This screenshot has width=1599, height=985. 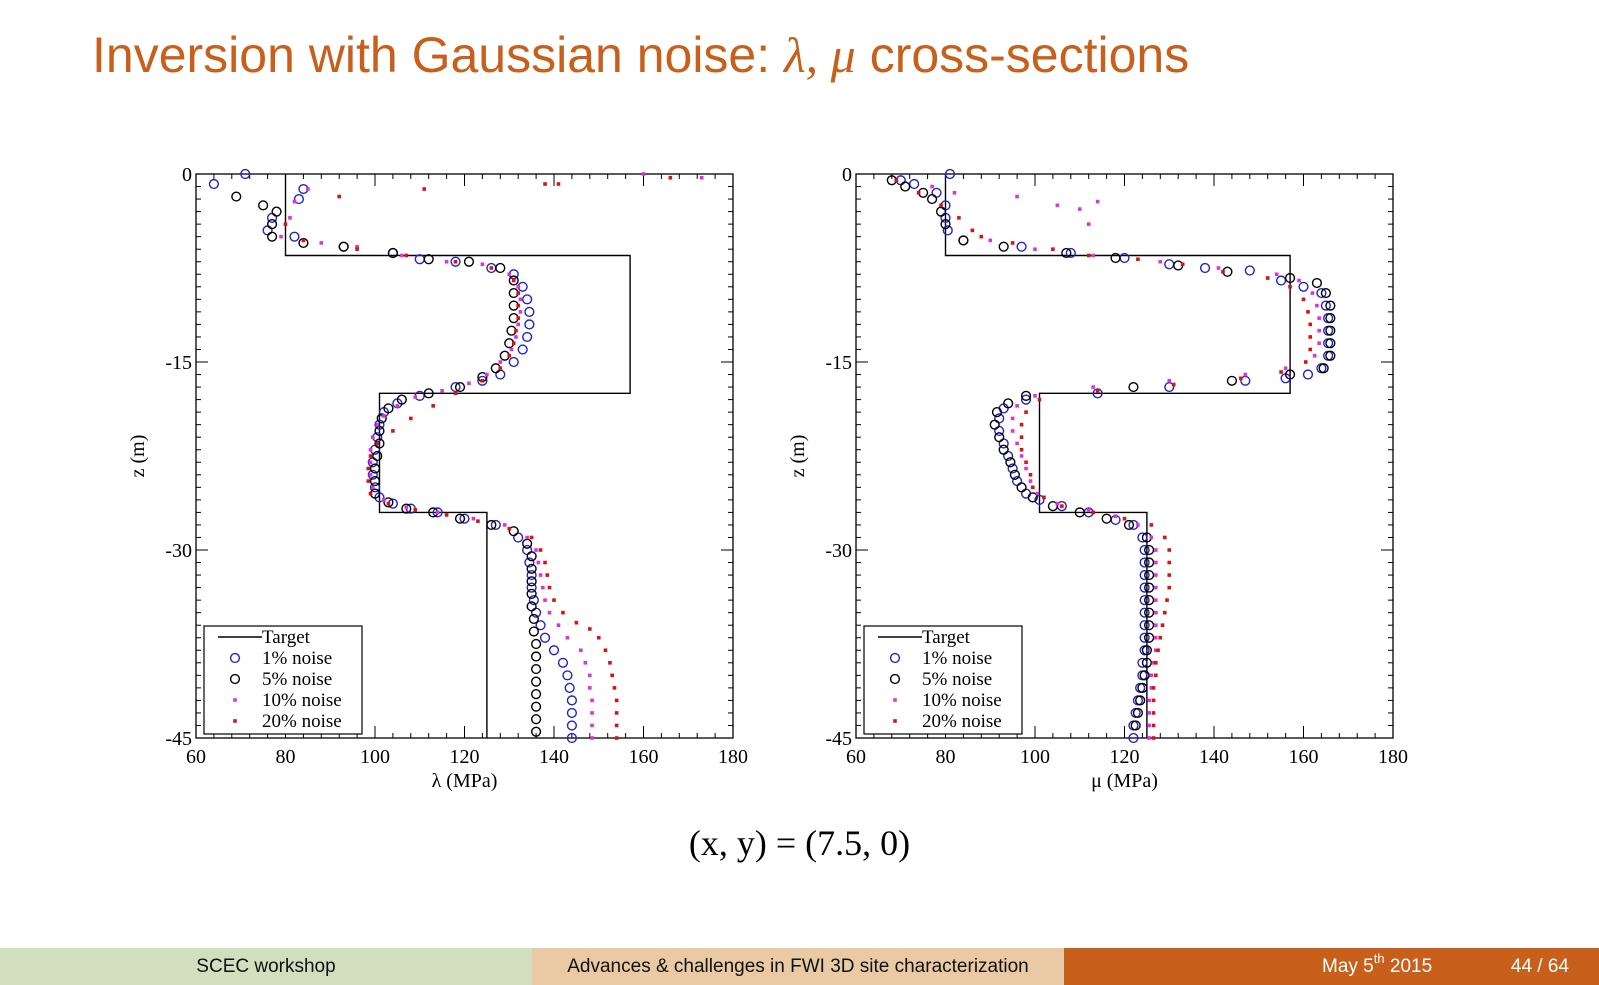 I want to click on x-tick-label: 160, so click(x=1304, y=757).